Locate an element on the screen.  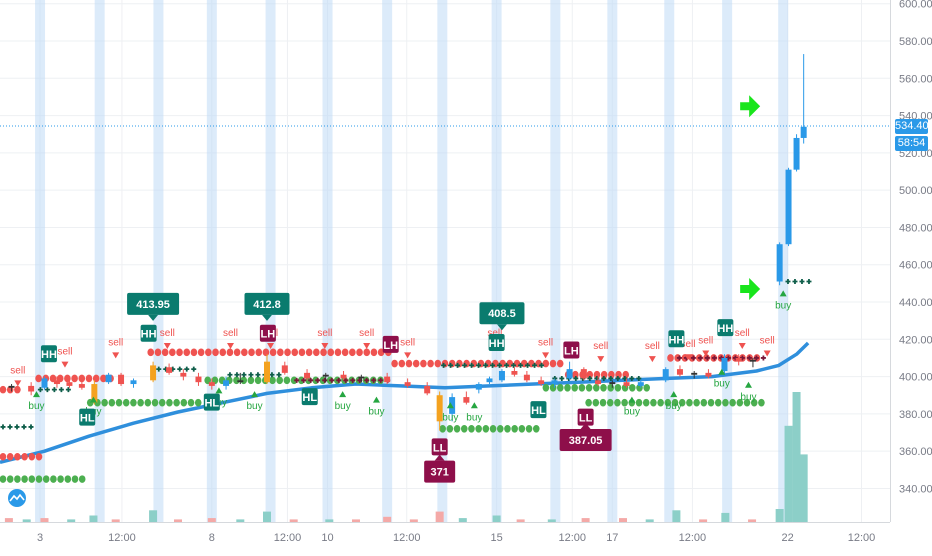
price-tick-label: 500.00 is located at coordinates (915, 191).